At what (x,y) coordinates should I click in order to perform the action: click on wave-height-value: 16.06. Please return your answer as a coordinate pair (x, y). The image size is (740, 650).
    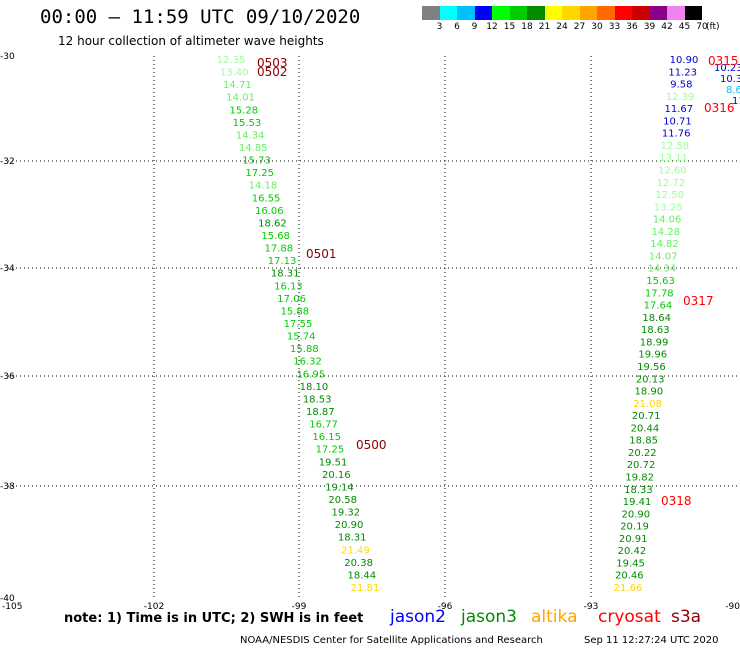
    Looking at the image, I should click on (269, 211).